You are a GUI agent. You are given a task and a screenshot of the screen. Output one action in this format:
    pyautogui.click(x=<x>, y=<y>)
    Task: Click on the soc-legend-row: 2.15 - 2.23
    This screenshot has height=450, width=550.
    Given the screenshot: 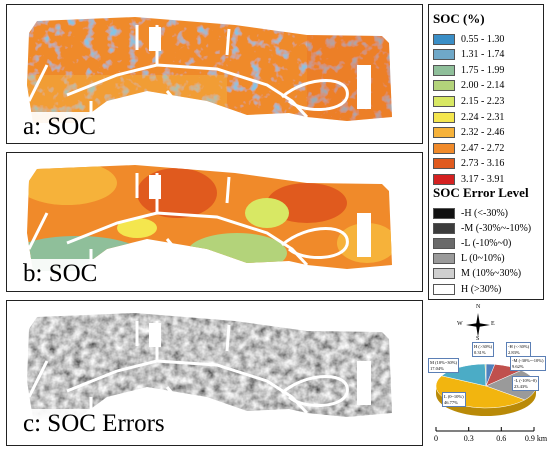 What is the action you would take?
    pyautogui.click(x=468, y=101)
    